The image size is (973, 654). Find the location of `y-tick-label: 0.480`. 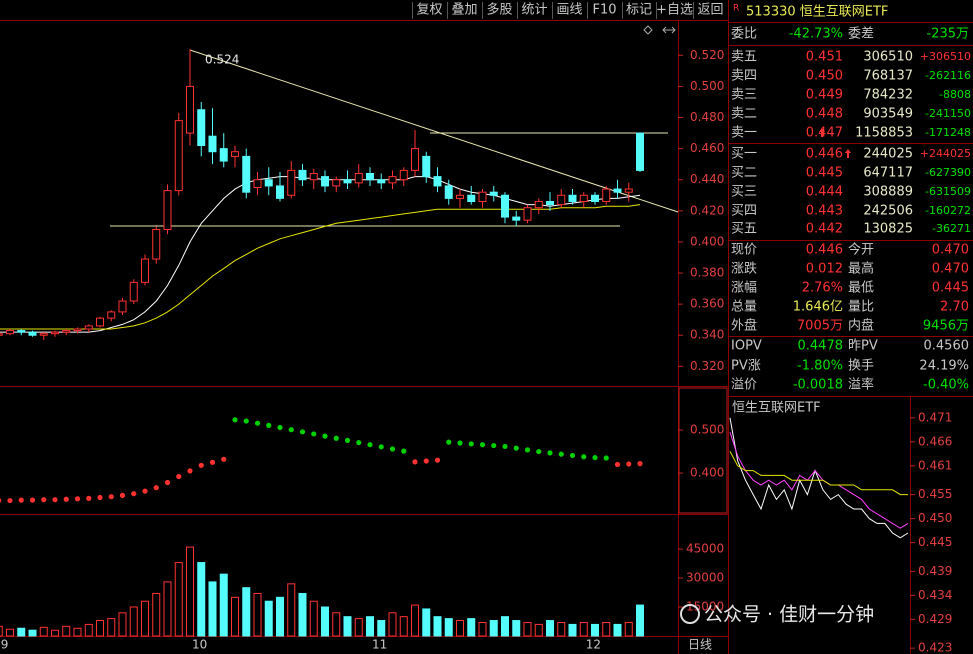

y-tick-label: 0.480 is located at coordinates (707, 117).